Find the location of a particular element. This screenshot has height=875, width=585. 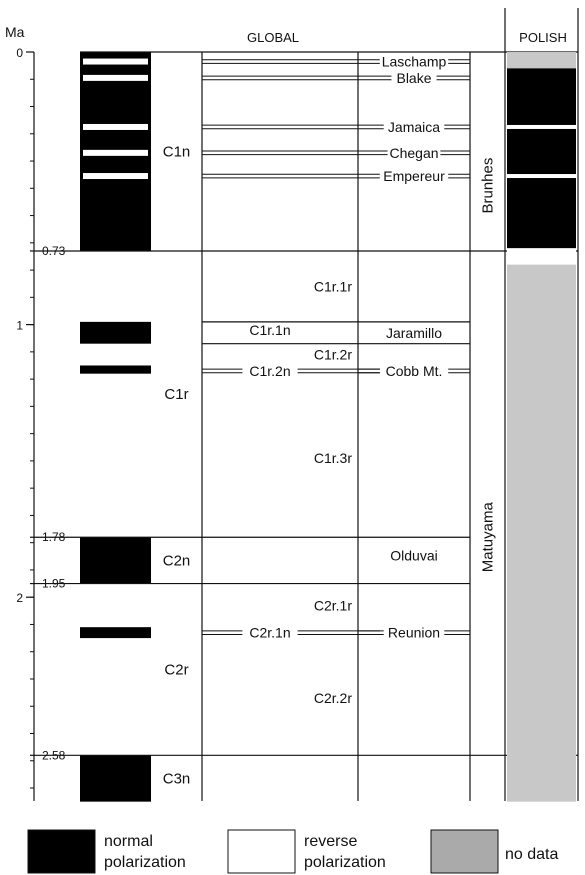

subchron-label: C1r.3r is located at coordinates (333, 458).